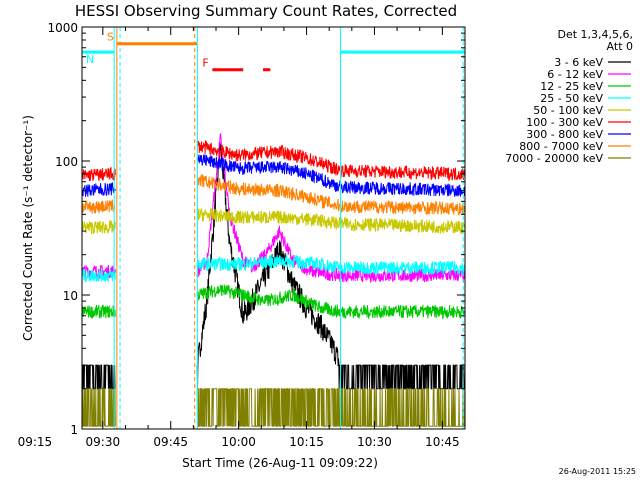 This screenshot has width=640, height=480. I want to click on annotation-label: N, so click(90, 59).